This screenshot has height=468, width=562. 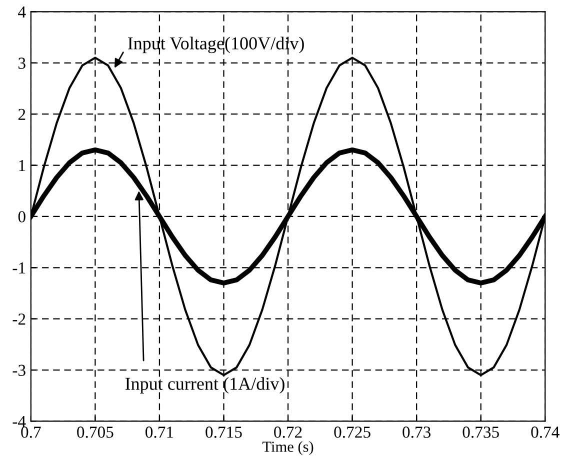 I want to click on x-tick-label: 0.725, so click(x=352, y=432).